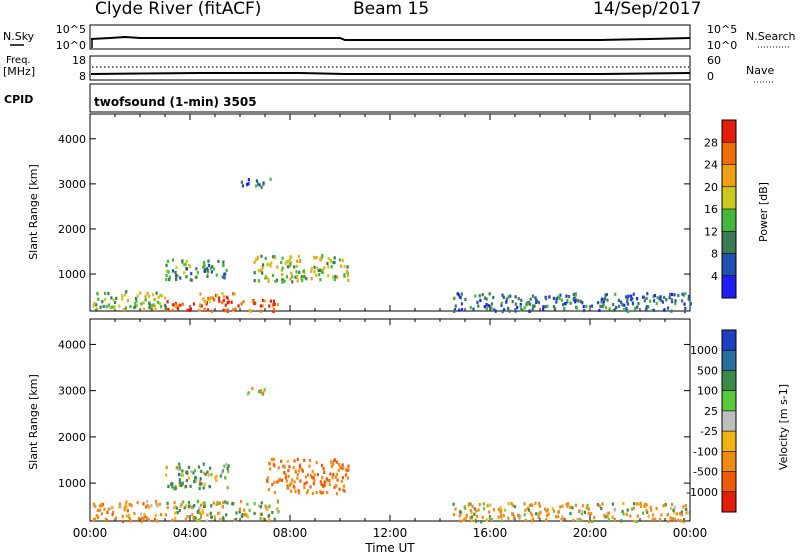  What do you see at coordinates (19, 71) in the screenshot?
I see `freq-left-label-2: [MHz]` at bounding box center [19, 71].